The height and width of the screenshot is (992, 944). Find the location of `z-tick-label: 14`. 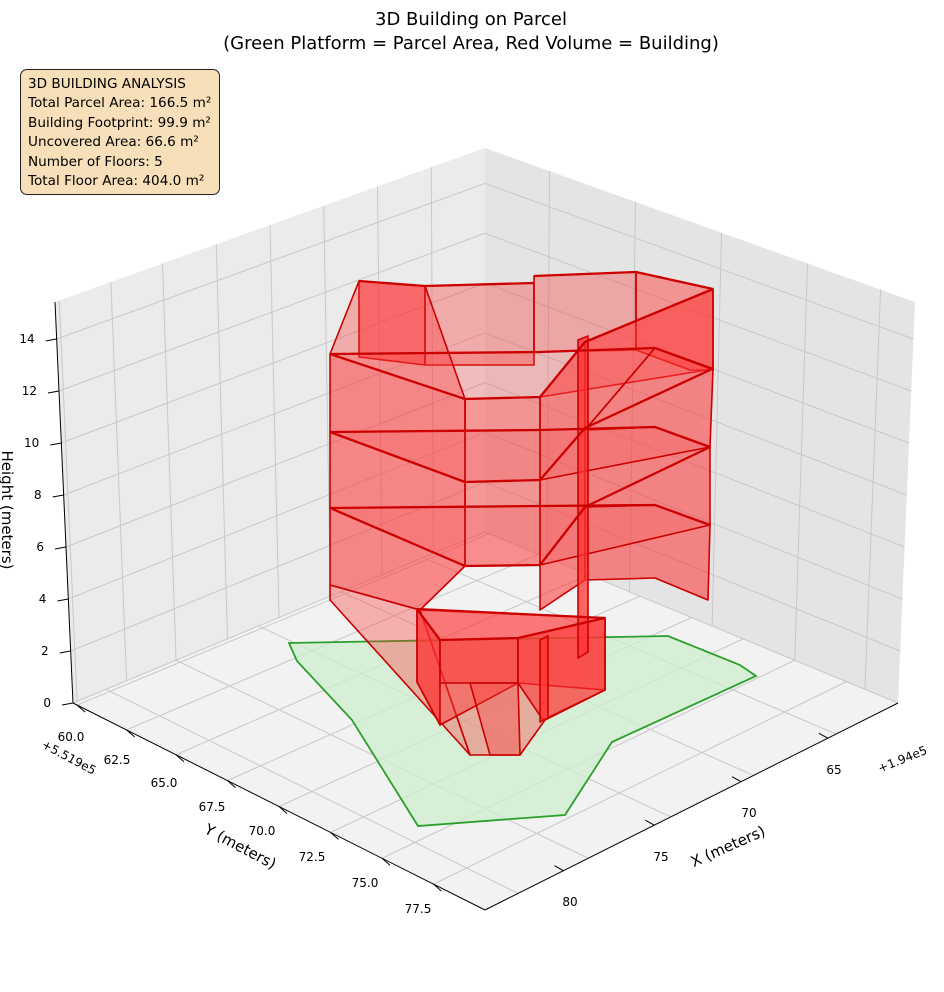

z-tick-label: 14 is located at coordinates (26, 339).